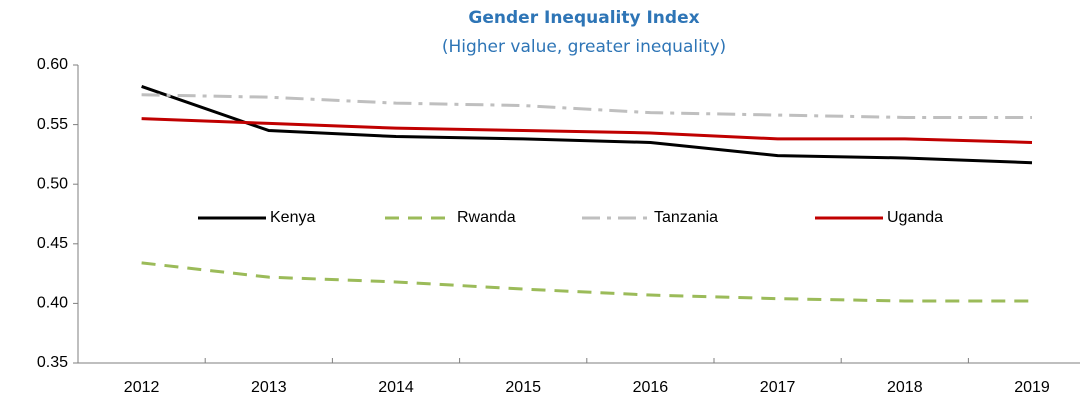  What do you see at coordinates (486, 217) in the screenshot?
I see `legend-label: Rwanda` at bounding box center [486, 217].